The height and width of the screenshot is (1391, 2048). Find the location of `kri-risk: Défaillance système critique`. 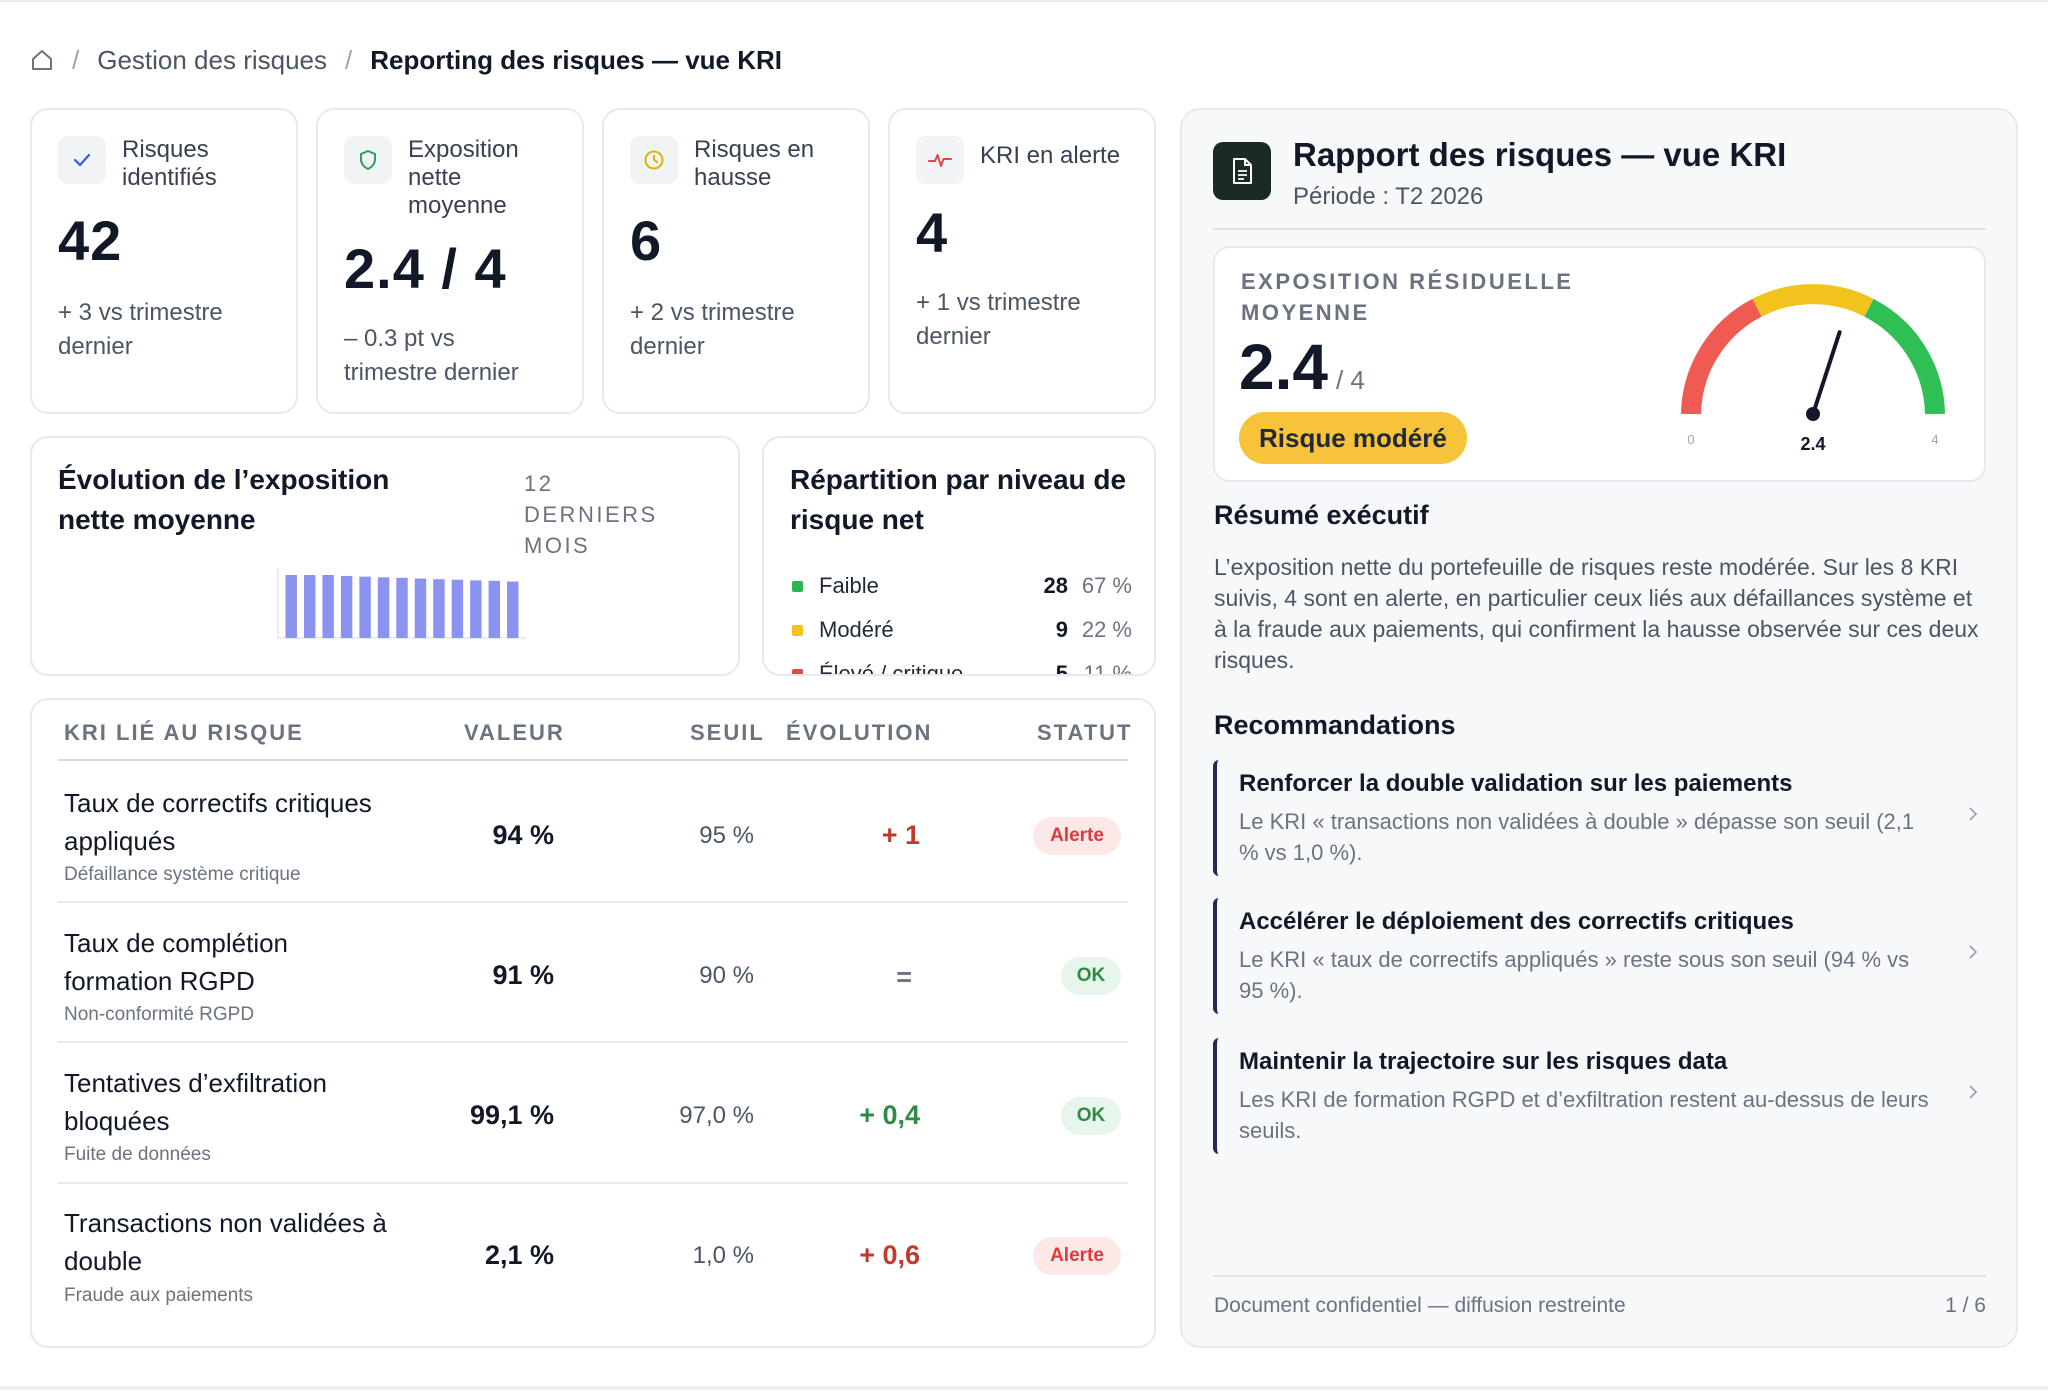

kri-risk: Défaillance système critique is located at coordinates (182, 874).